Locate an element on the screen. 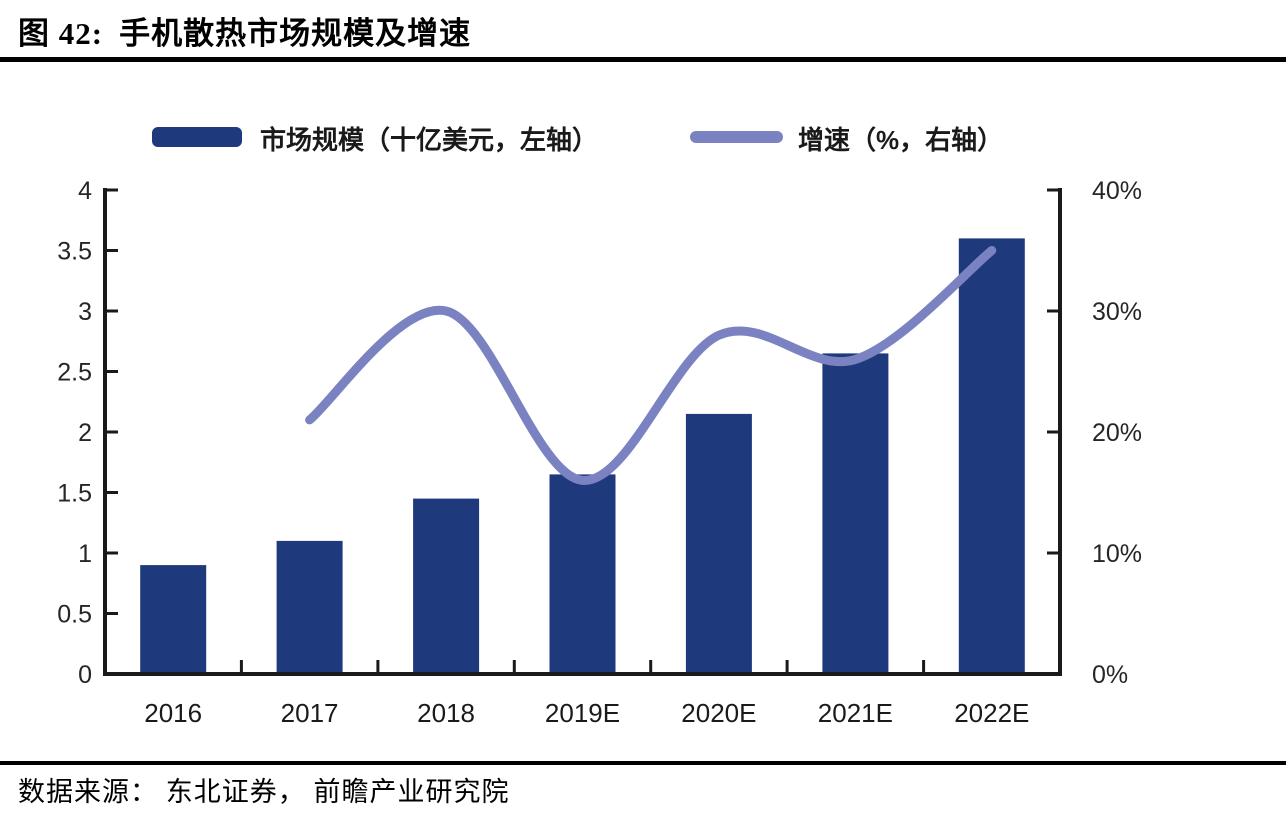 The width and height of the screenshot is (1286, 816). bar-2020E is located at coordinates (718, 543).